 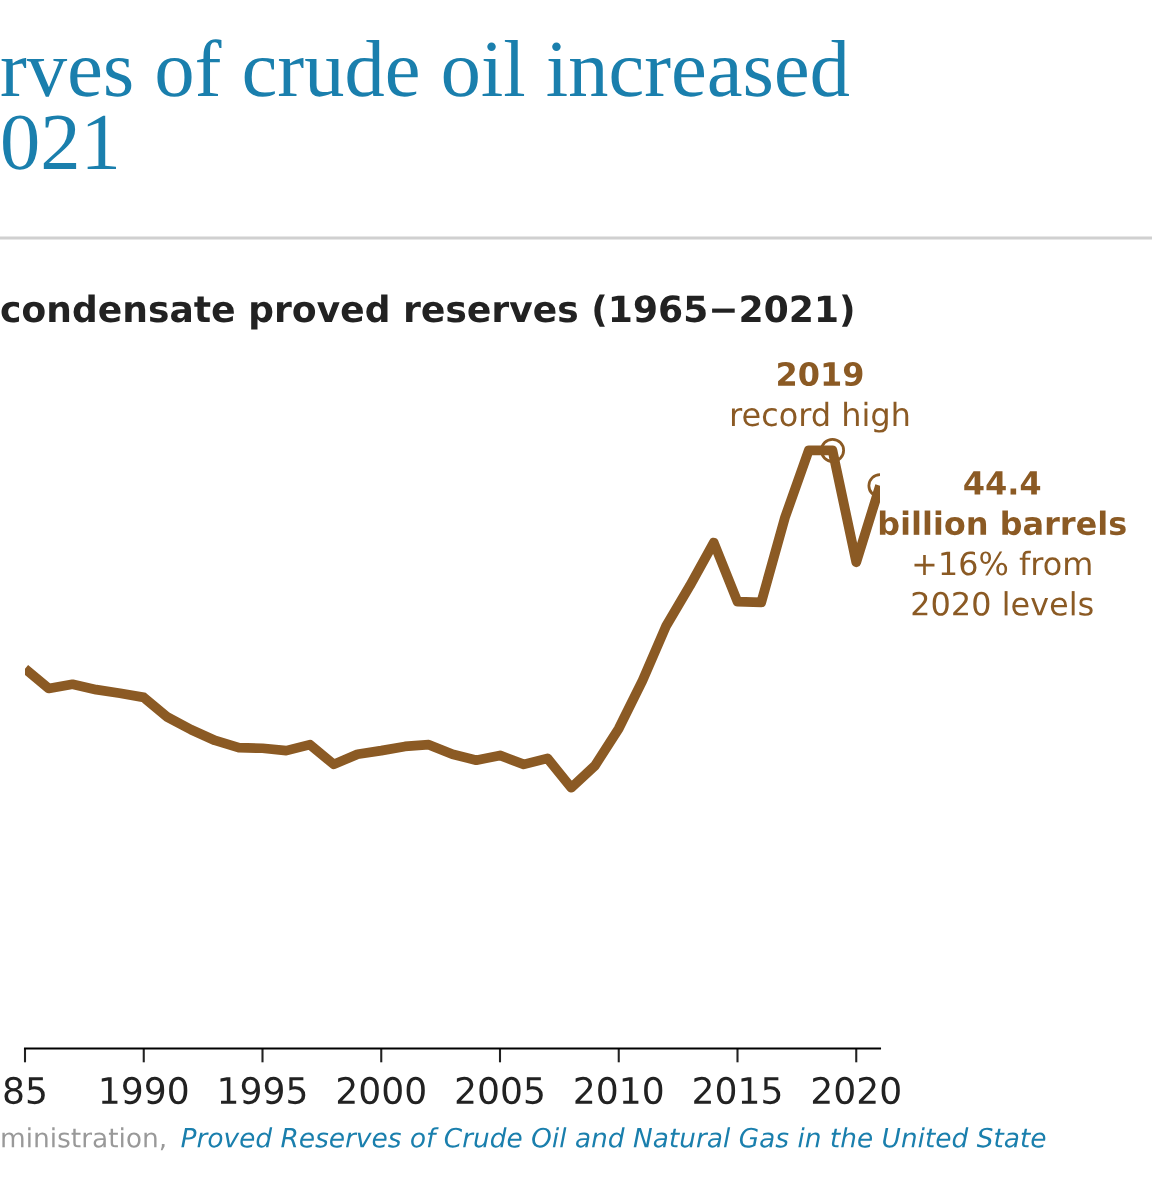 What do you see at coordinates (83, 1139) in the screenshot?
I see `text: ministration,` at bounding box center [83, 1139].